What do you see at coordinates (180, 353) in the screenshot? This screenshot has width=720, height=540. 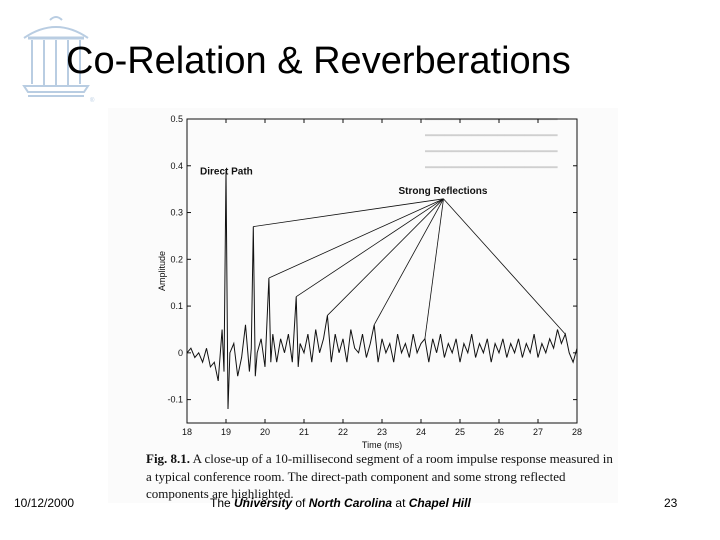 I see `y-tick-label: 0` at bounding box center [180, 353].